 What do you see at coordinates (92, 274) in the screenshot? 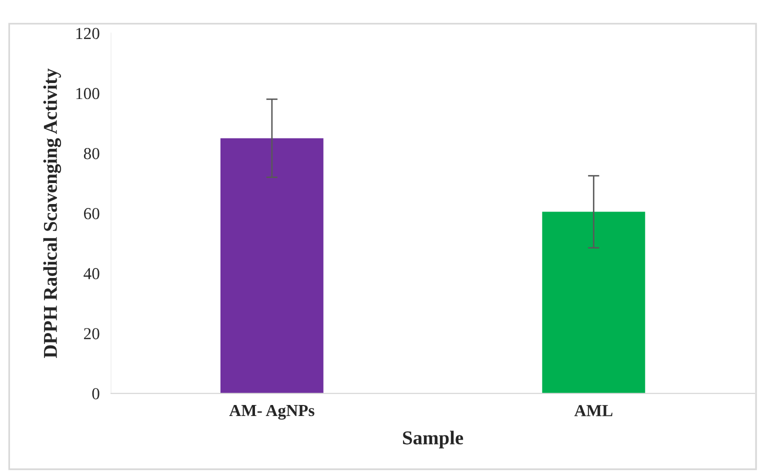
I see `y-tick-label: 40` at bounding box center [92, 274].